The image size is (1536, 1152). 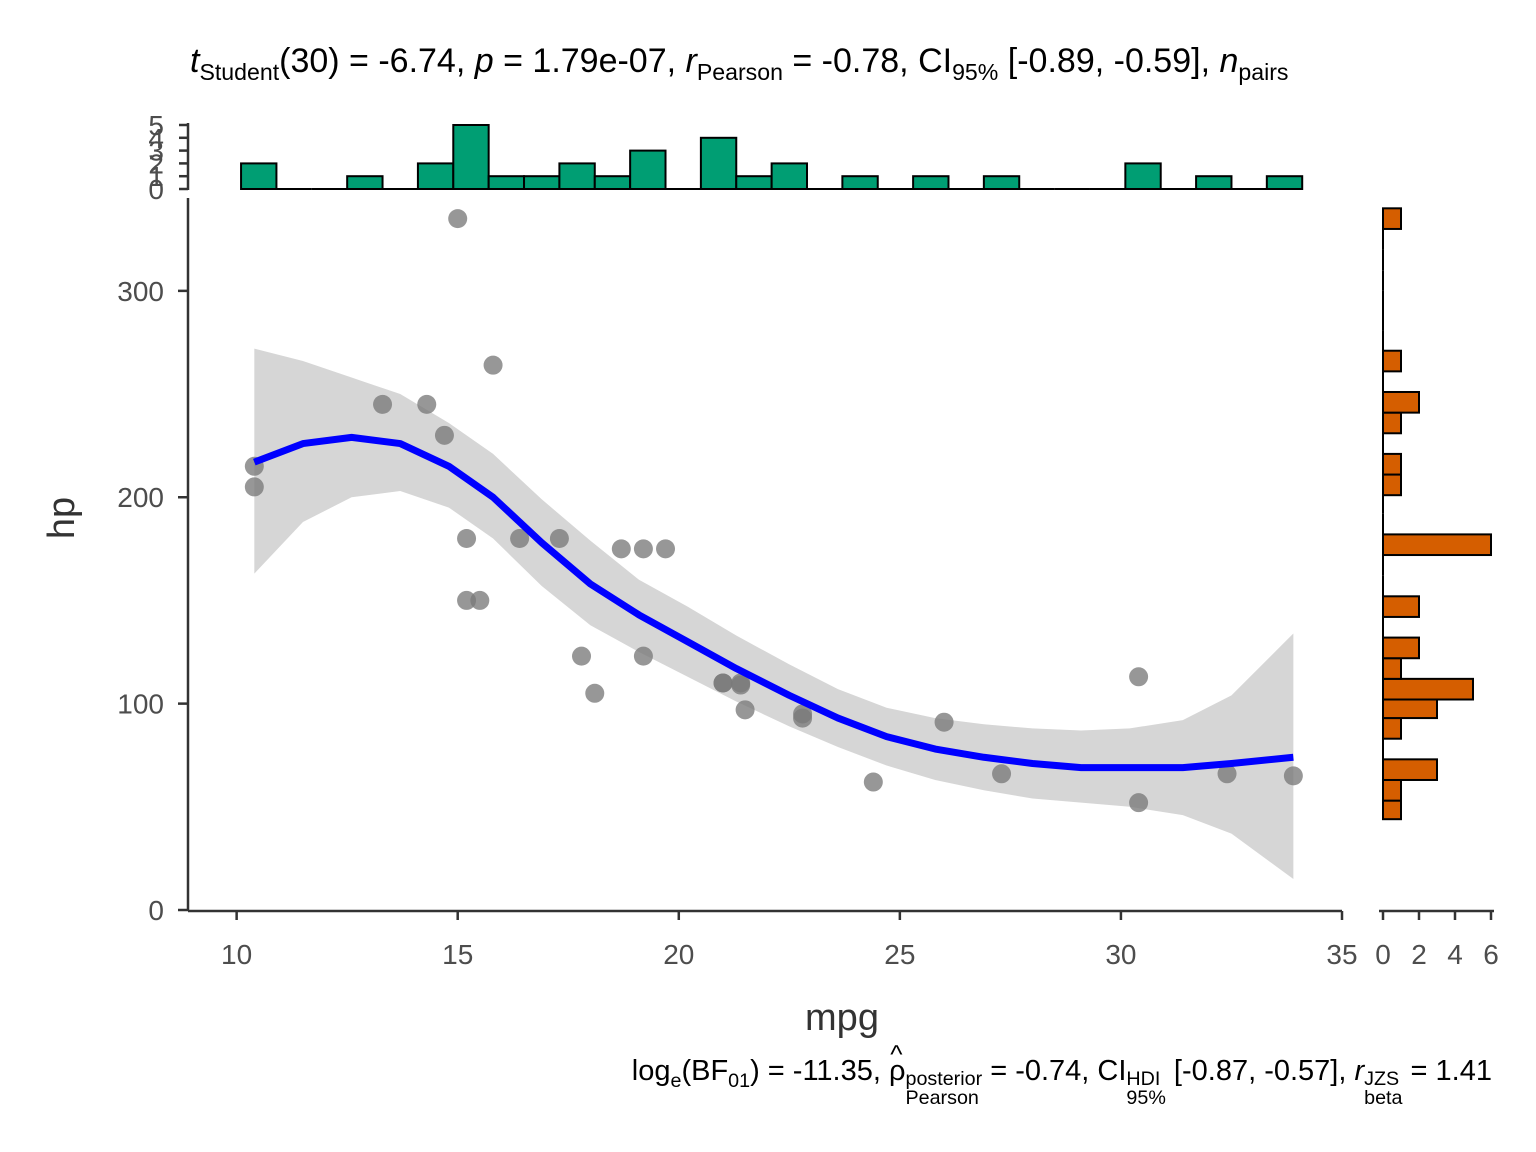 I want to click on r-beta-subscript: beta, so click(x=1383, y=1097).